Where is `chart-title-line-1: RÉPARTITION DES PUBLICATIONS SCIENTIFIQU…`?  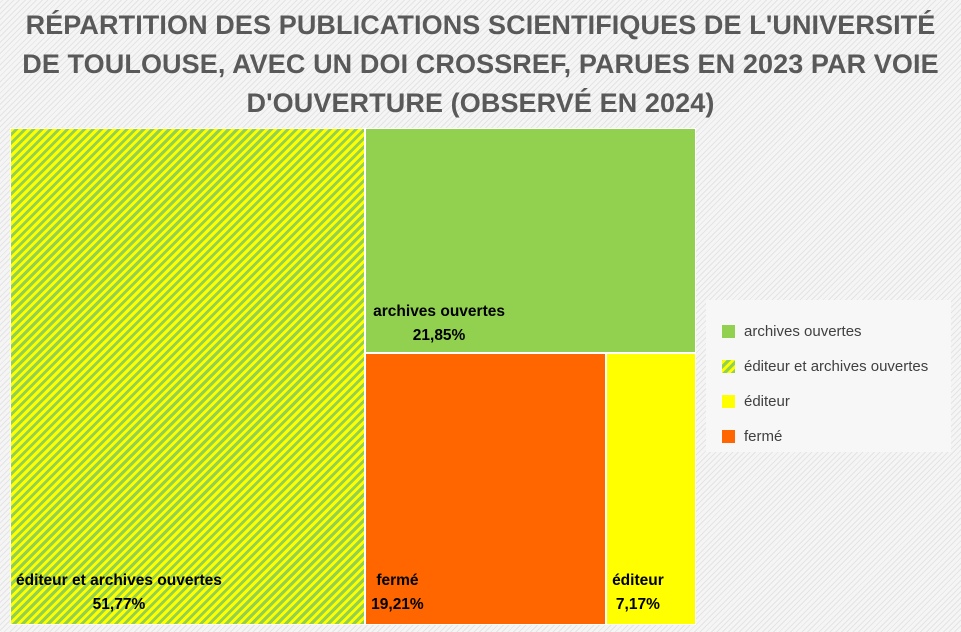
chart-title-line-1: RÉPARTITION DES PUBLICATIONS SCIENTIFIQU… is located at coordinates (480, 25).